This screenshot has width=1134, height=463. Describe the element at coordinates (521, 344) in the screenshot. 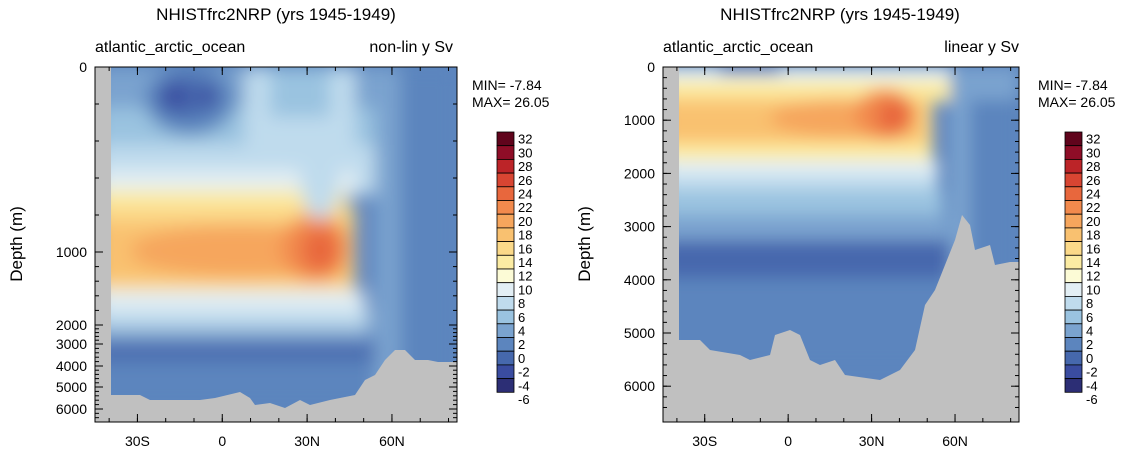

I see `left-colorbar-label: 2` at that location.